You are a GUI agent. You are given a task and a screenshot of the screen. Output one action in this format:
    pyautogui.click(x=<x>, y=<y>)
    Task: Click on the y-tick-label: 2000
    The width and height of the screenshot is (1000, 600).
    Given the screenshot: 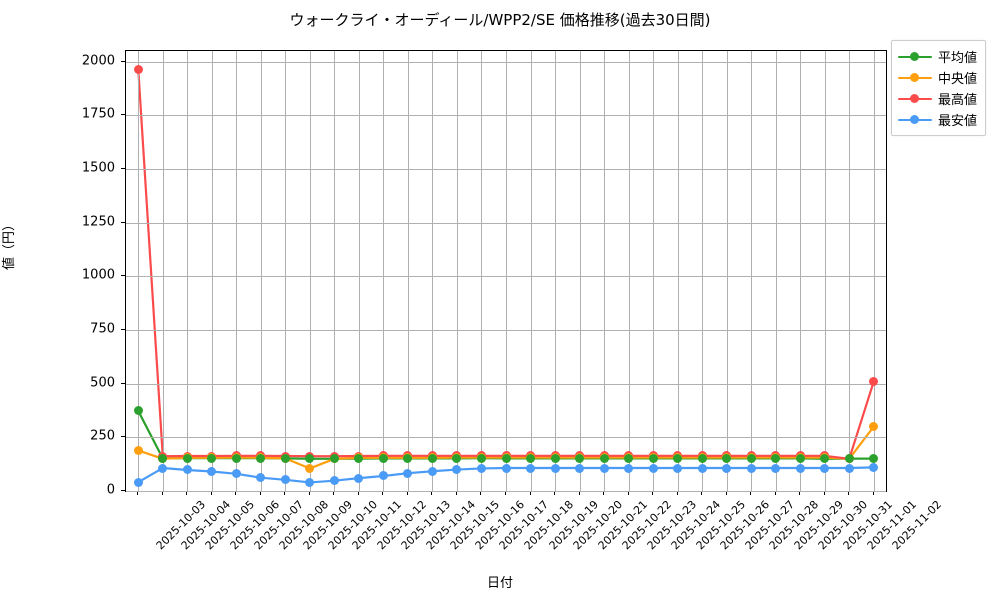 What is the action you would take?
    pyautogui.click(x=98, y=61)
    